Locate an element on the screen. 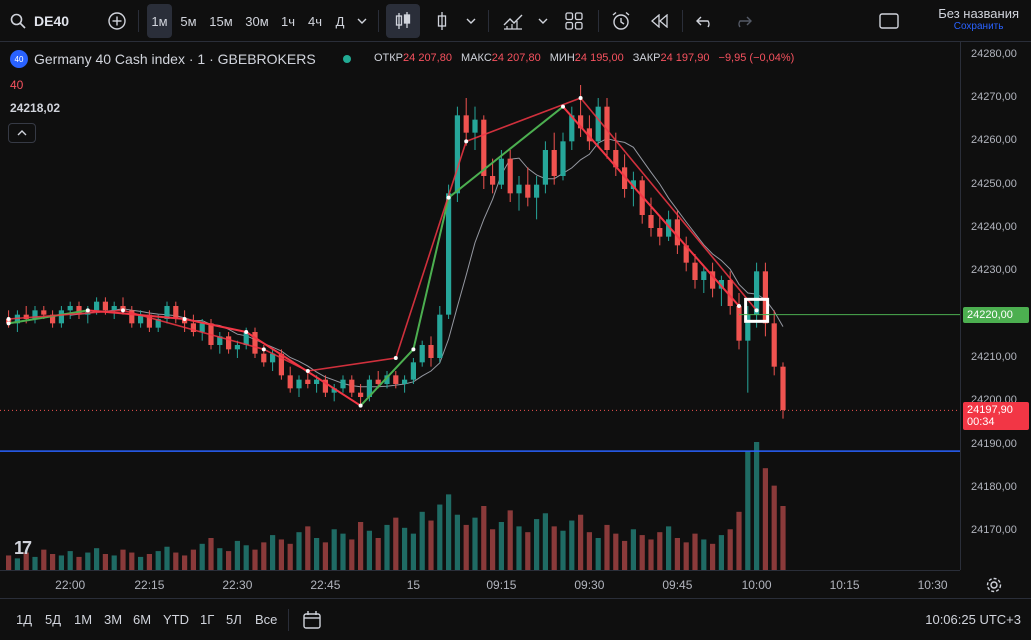 This screenshot has height=640, width=1031. time-axis-label: 22:30 is located at coordinates (237, 585).